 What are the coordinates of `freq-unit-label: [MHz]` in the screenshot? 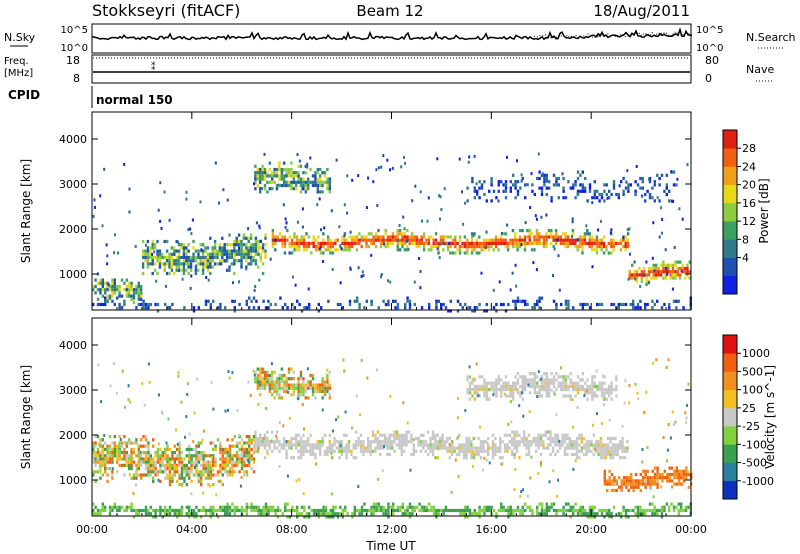 It's located at (18, 73).